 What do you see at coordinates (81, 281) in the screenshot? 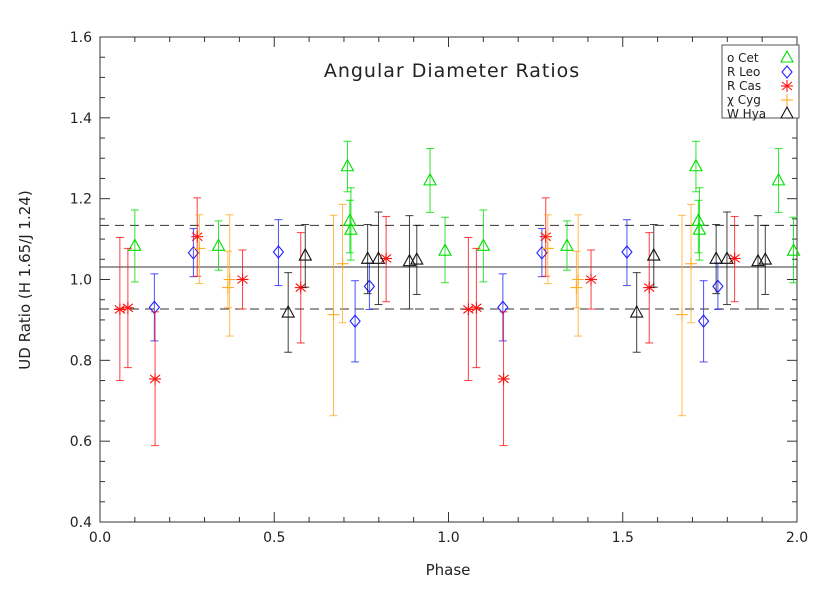
I see `y-tick-label: 1.0` at bounding box center [81, 281].